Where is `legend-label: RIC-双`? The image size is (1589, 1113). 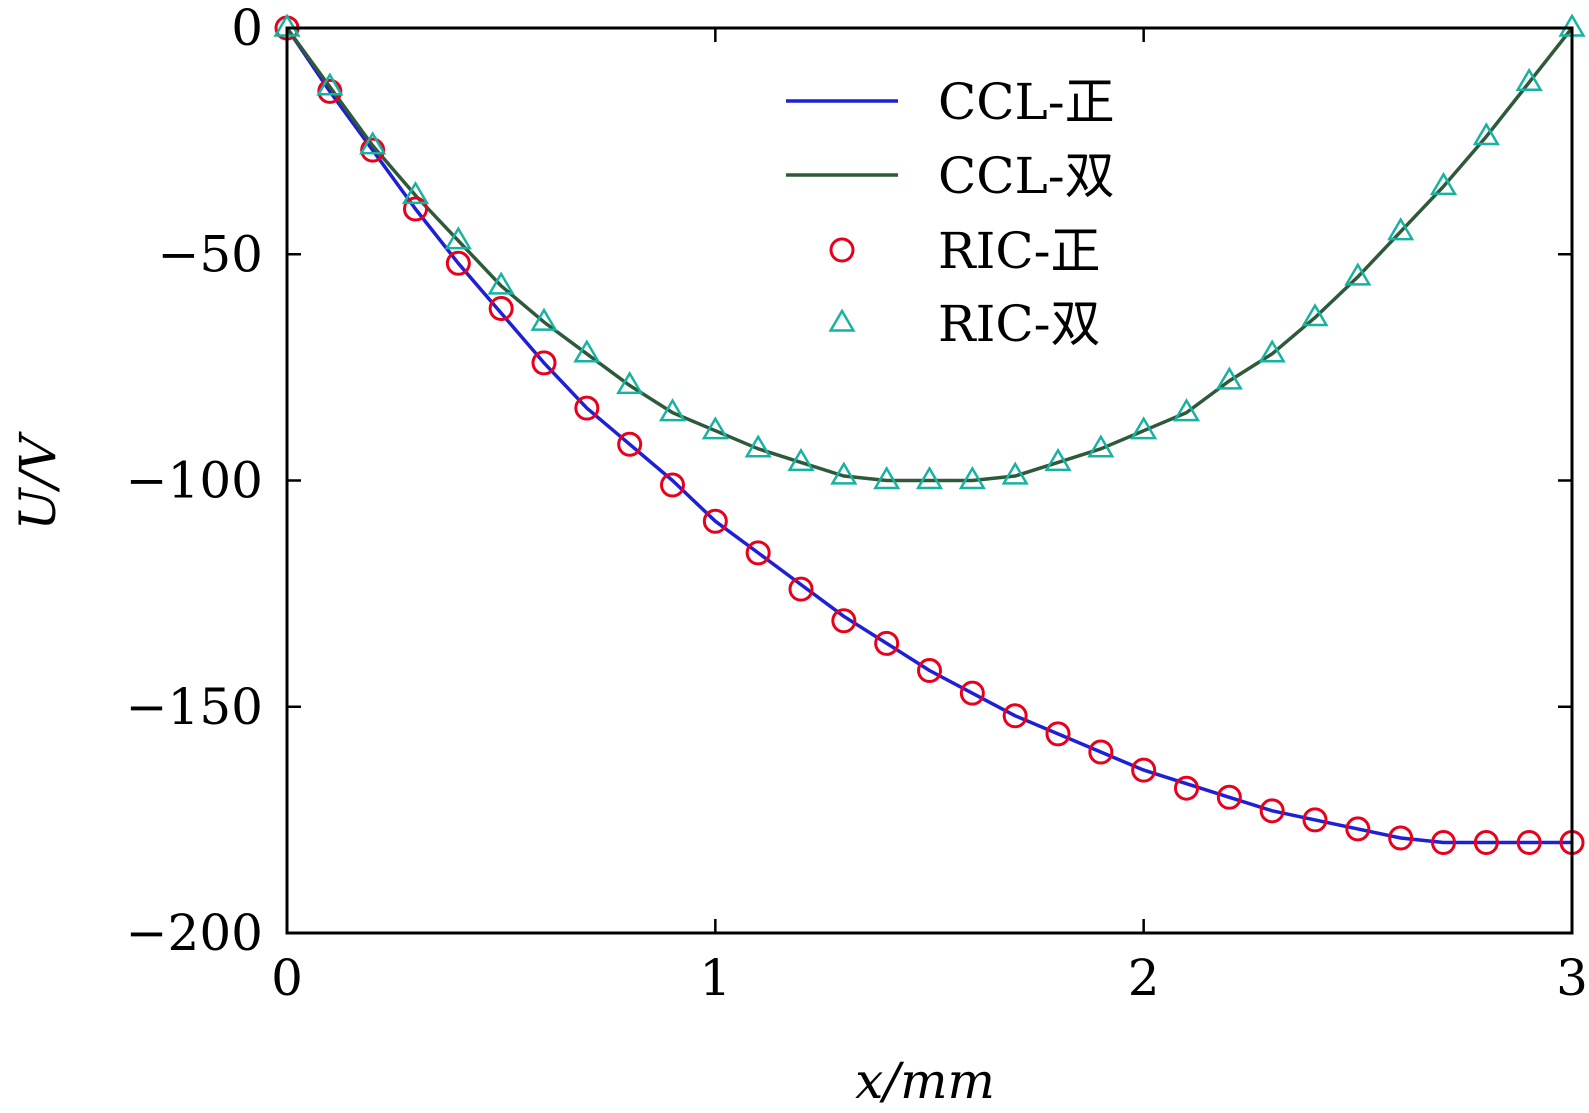 legend-label: RIC-双 is located at coordinates (1019, 324).